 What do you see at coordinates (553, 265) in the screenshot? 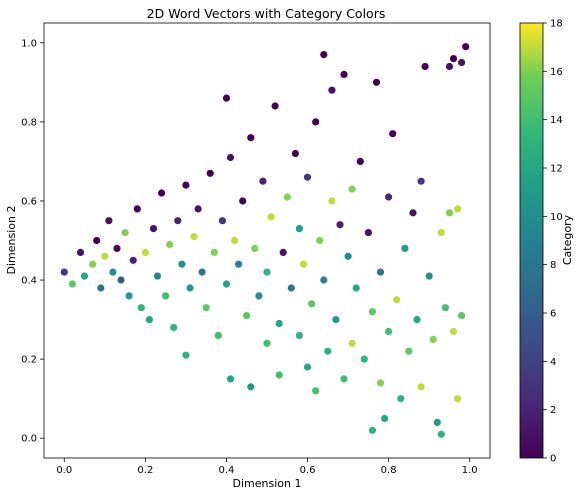
I see `colorbar-tick-label: 8` at bounding box center [553, 265].